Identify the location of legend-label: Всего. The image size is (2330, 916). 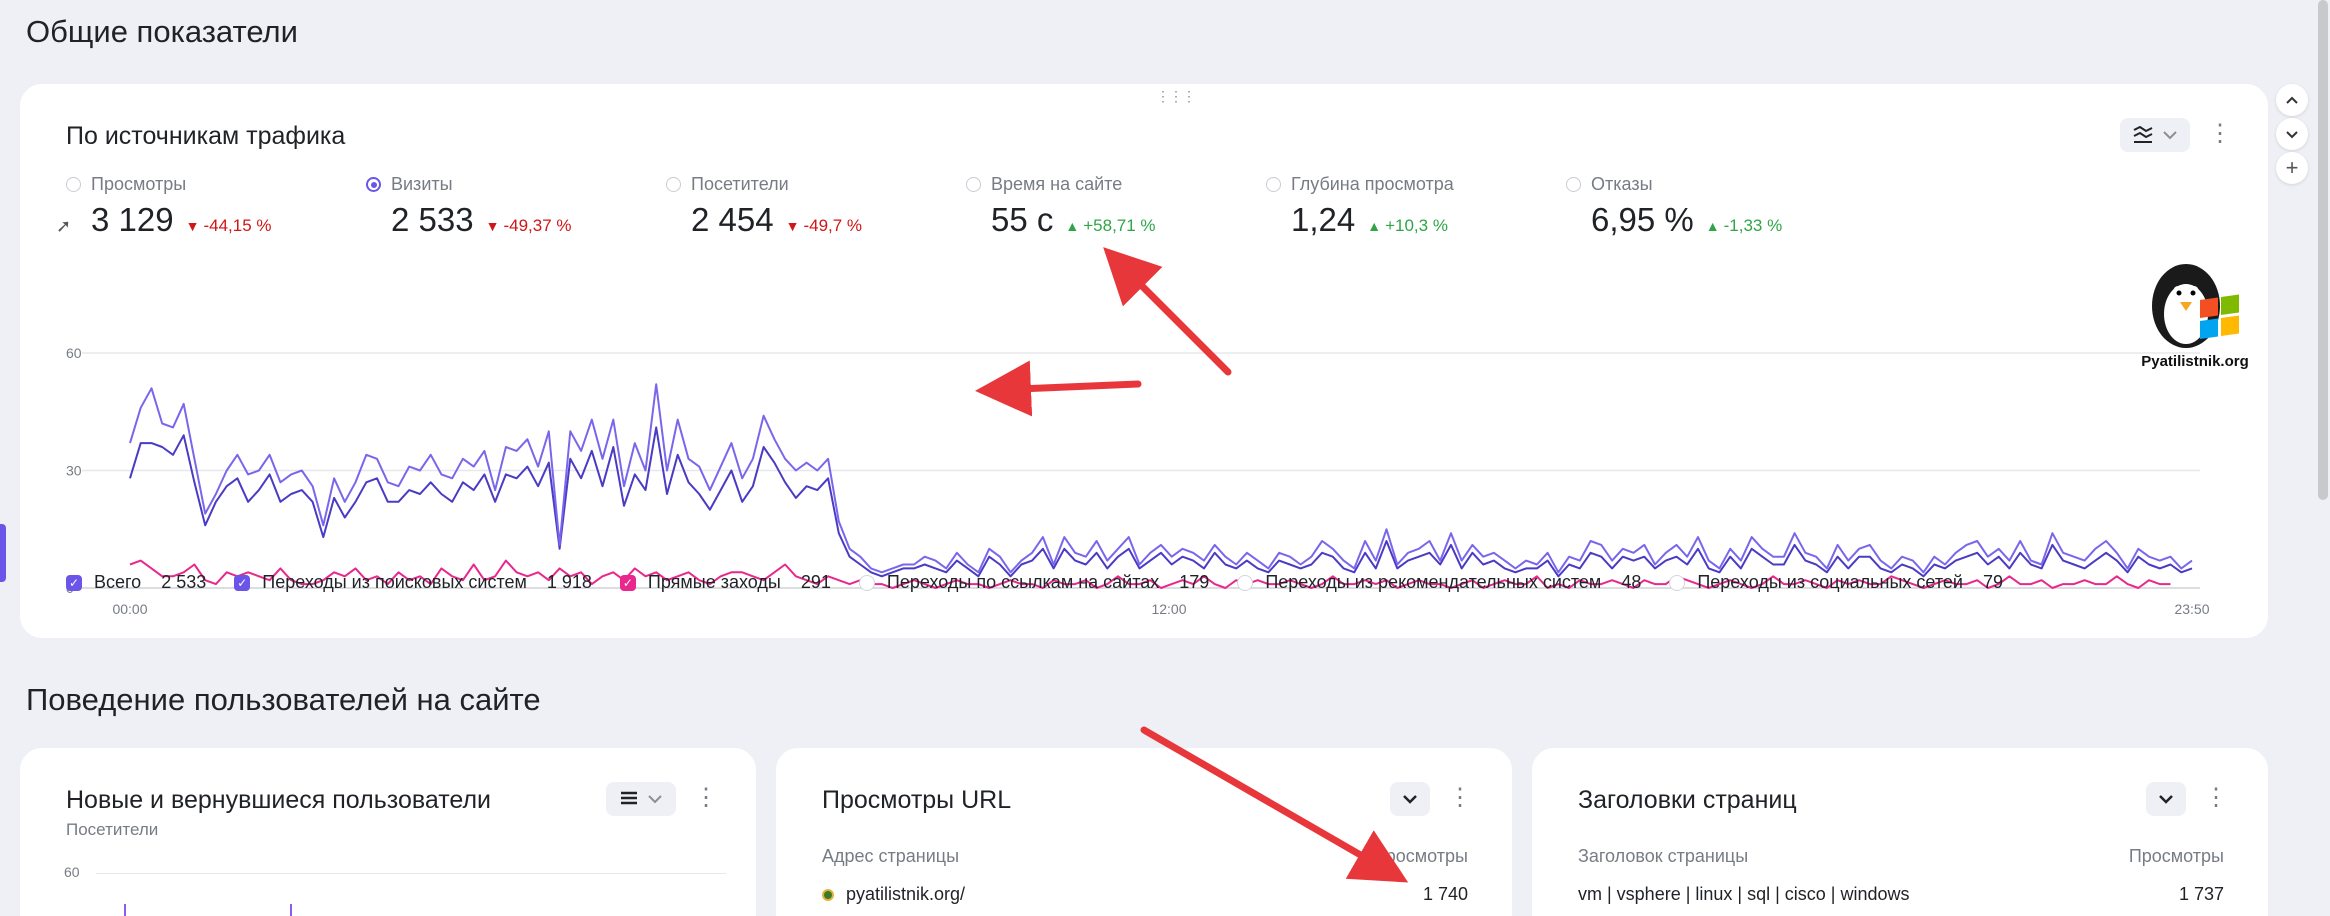
(118, 582).